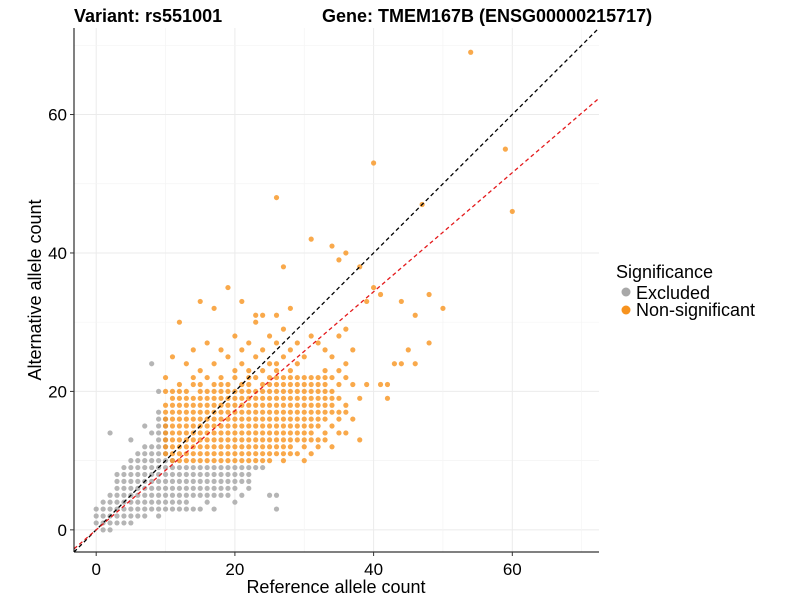 The image size is (800, 600). Describe the element at coordinates (664, 272) in the screenshot. I see `legend-title: Significance` at that location.